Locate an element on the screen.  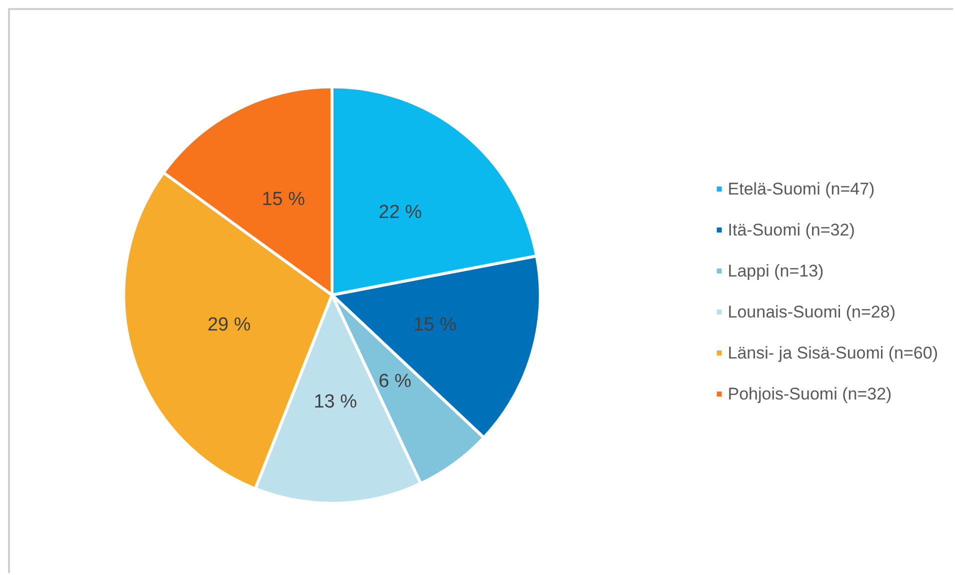
legend-label: Länsi- ja Sisä-Suomi (n=60) is located at coordinates (833, 353).